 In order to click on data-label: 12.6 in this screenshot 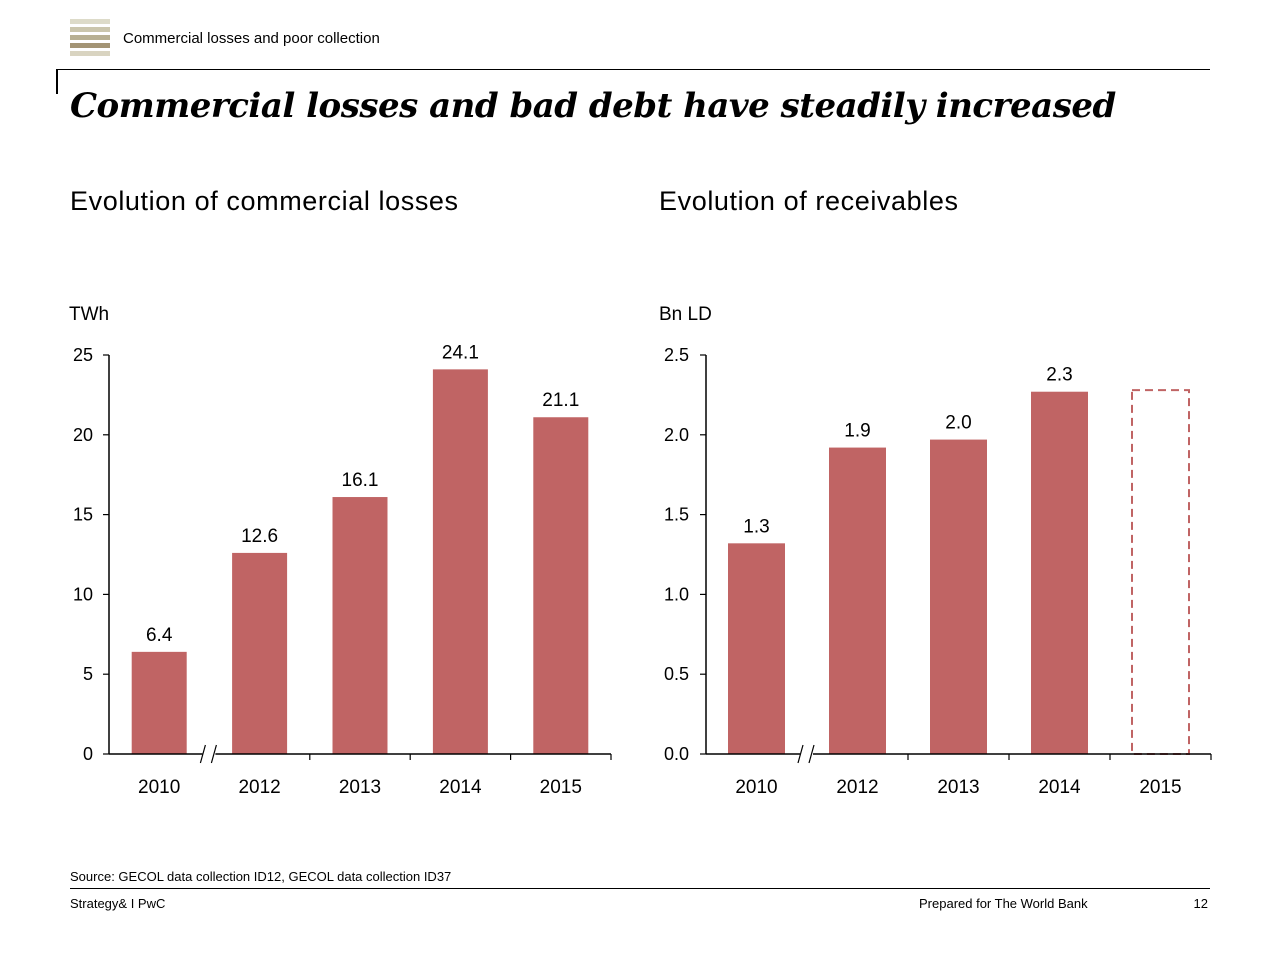, I will do `click(259, 536)`.